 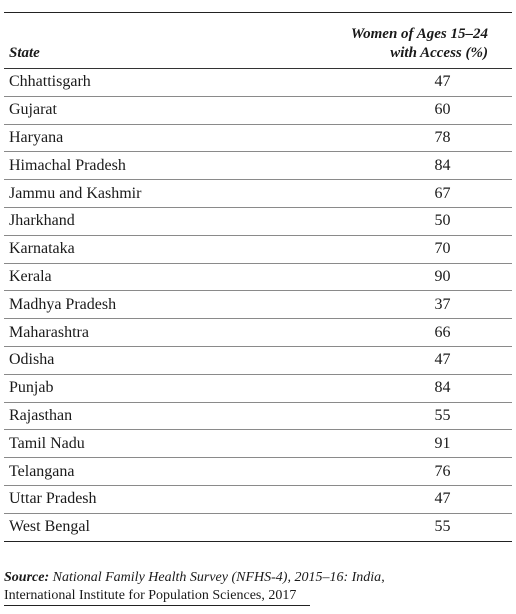 I want to click on cell-state: Punjab, so click(x=156, y=388).